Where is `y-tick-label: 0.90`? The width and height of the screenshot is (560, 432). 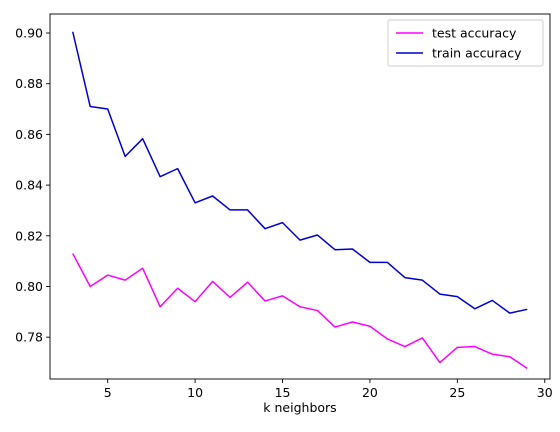 y-tick-label: 0.90 is located at coordinates (29, 33).